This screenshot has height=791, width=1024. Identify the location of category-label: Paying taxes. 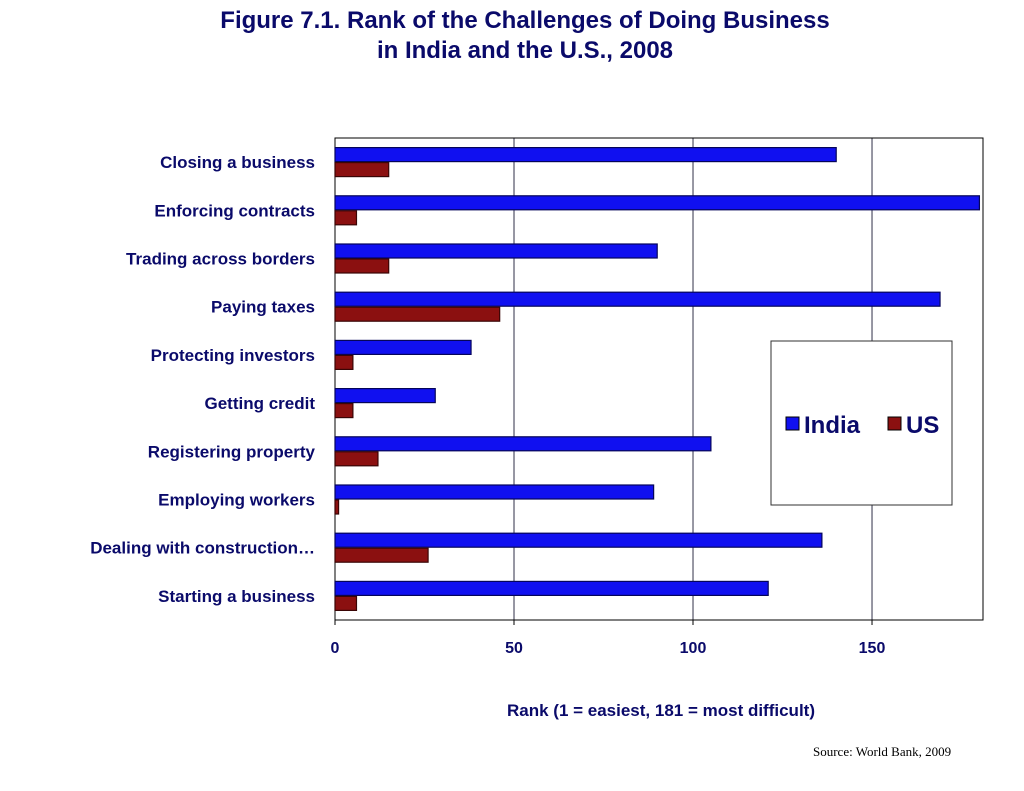
(263, 307).